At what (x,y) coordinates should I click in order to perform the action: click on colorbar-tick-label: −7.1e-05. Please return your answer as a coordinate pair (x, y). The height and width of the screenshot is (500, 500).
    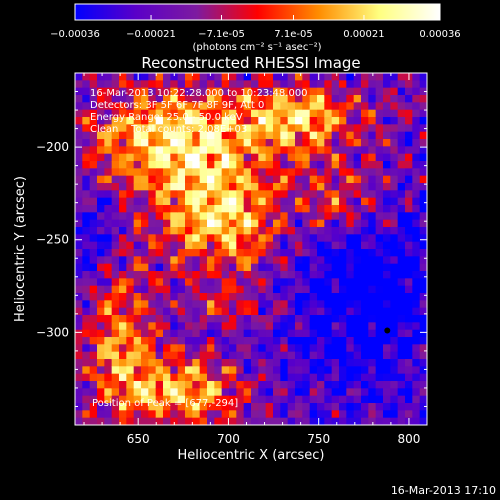
    Looking at the image, I should click on (221, 34).